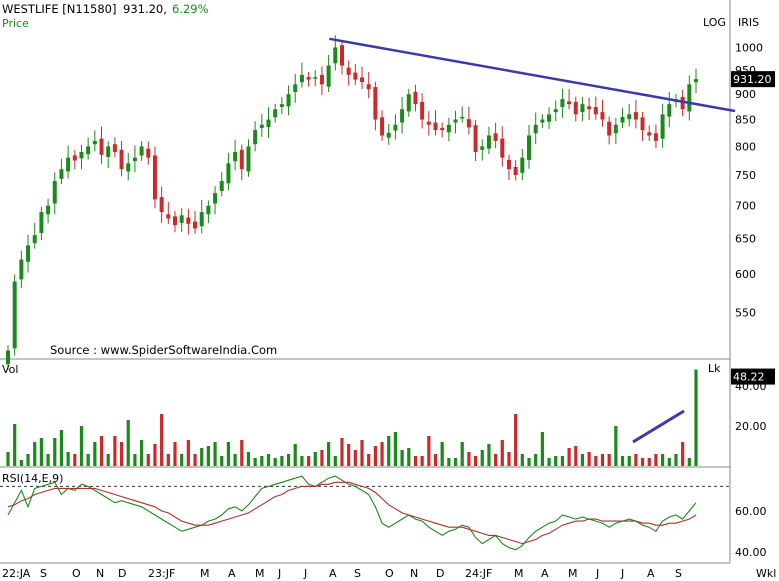 This screenshot has width=779, height=581. Describe the element at coordinates (745, 94) in the screenshot. I see `price-tick-label: 900` at that location.